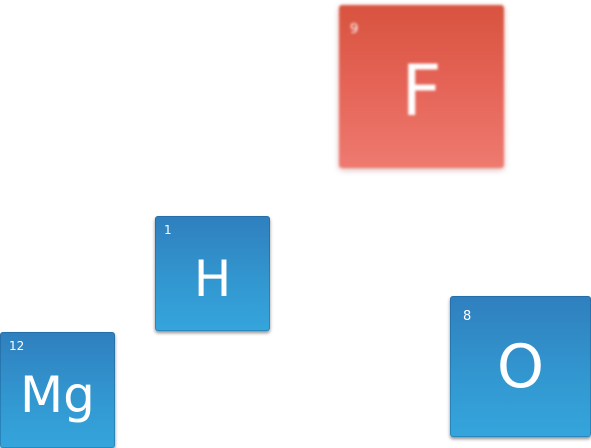 This screenshot has height=448, width=591. I want to click on element-tile-magnesium: 12 Mg, so click(57, 390).